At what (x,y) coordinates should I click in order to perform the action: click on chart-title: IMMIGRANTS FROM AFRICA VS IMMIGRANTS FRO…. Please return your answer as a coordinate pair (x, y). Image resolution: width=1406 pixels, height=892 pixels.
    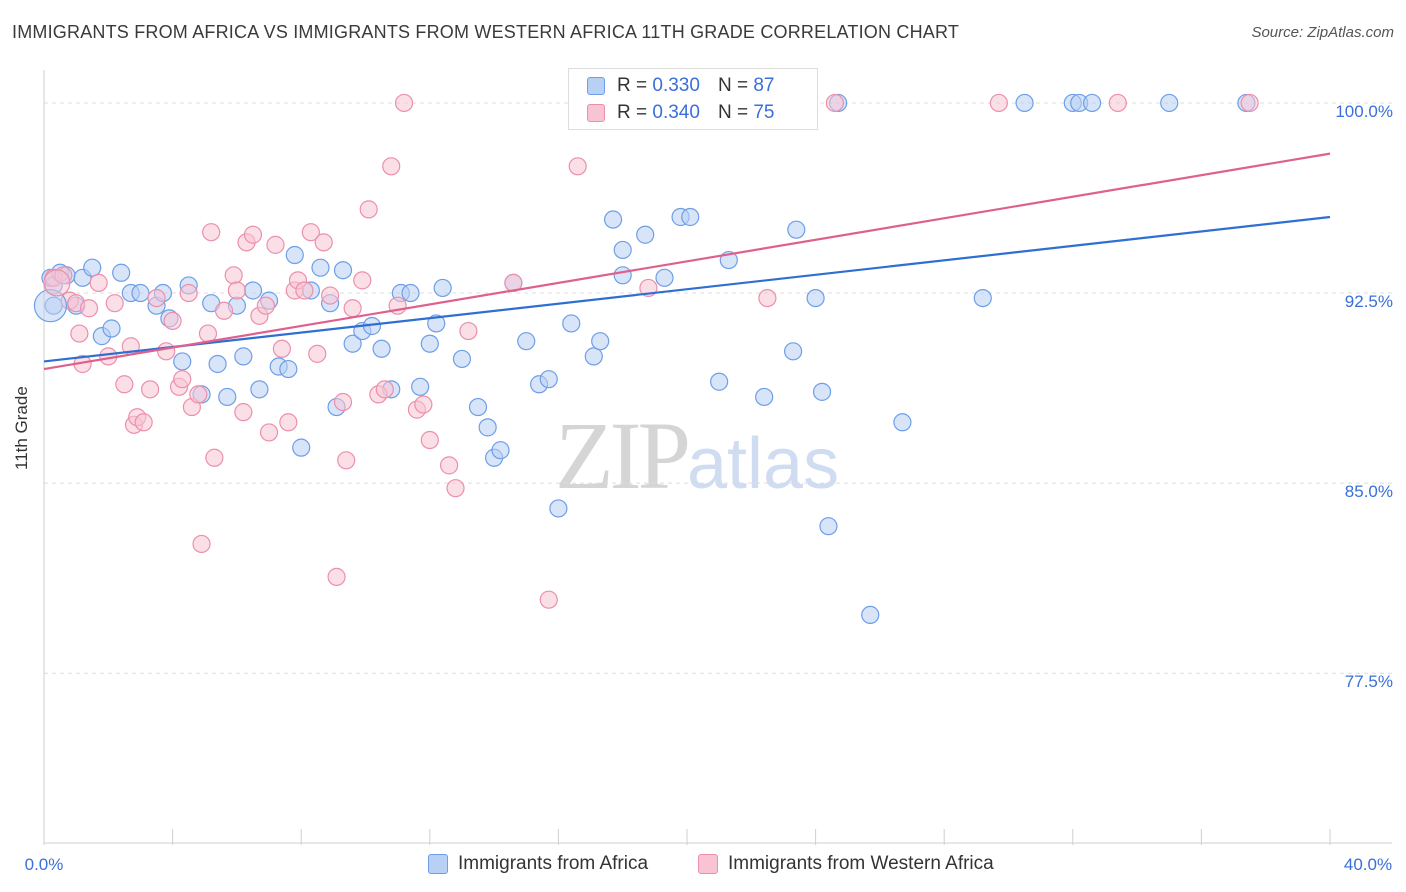
    Looking at the image, I should click on (486, 32).